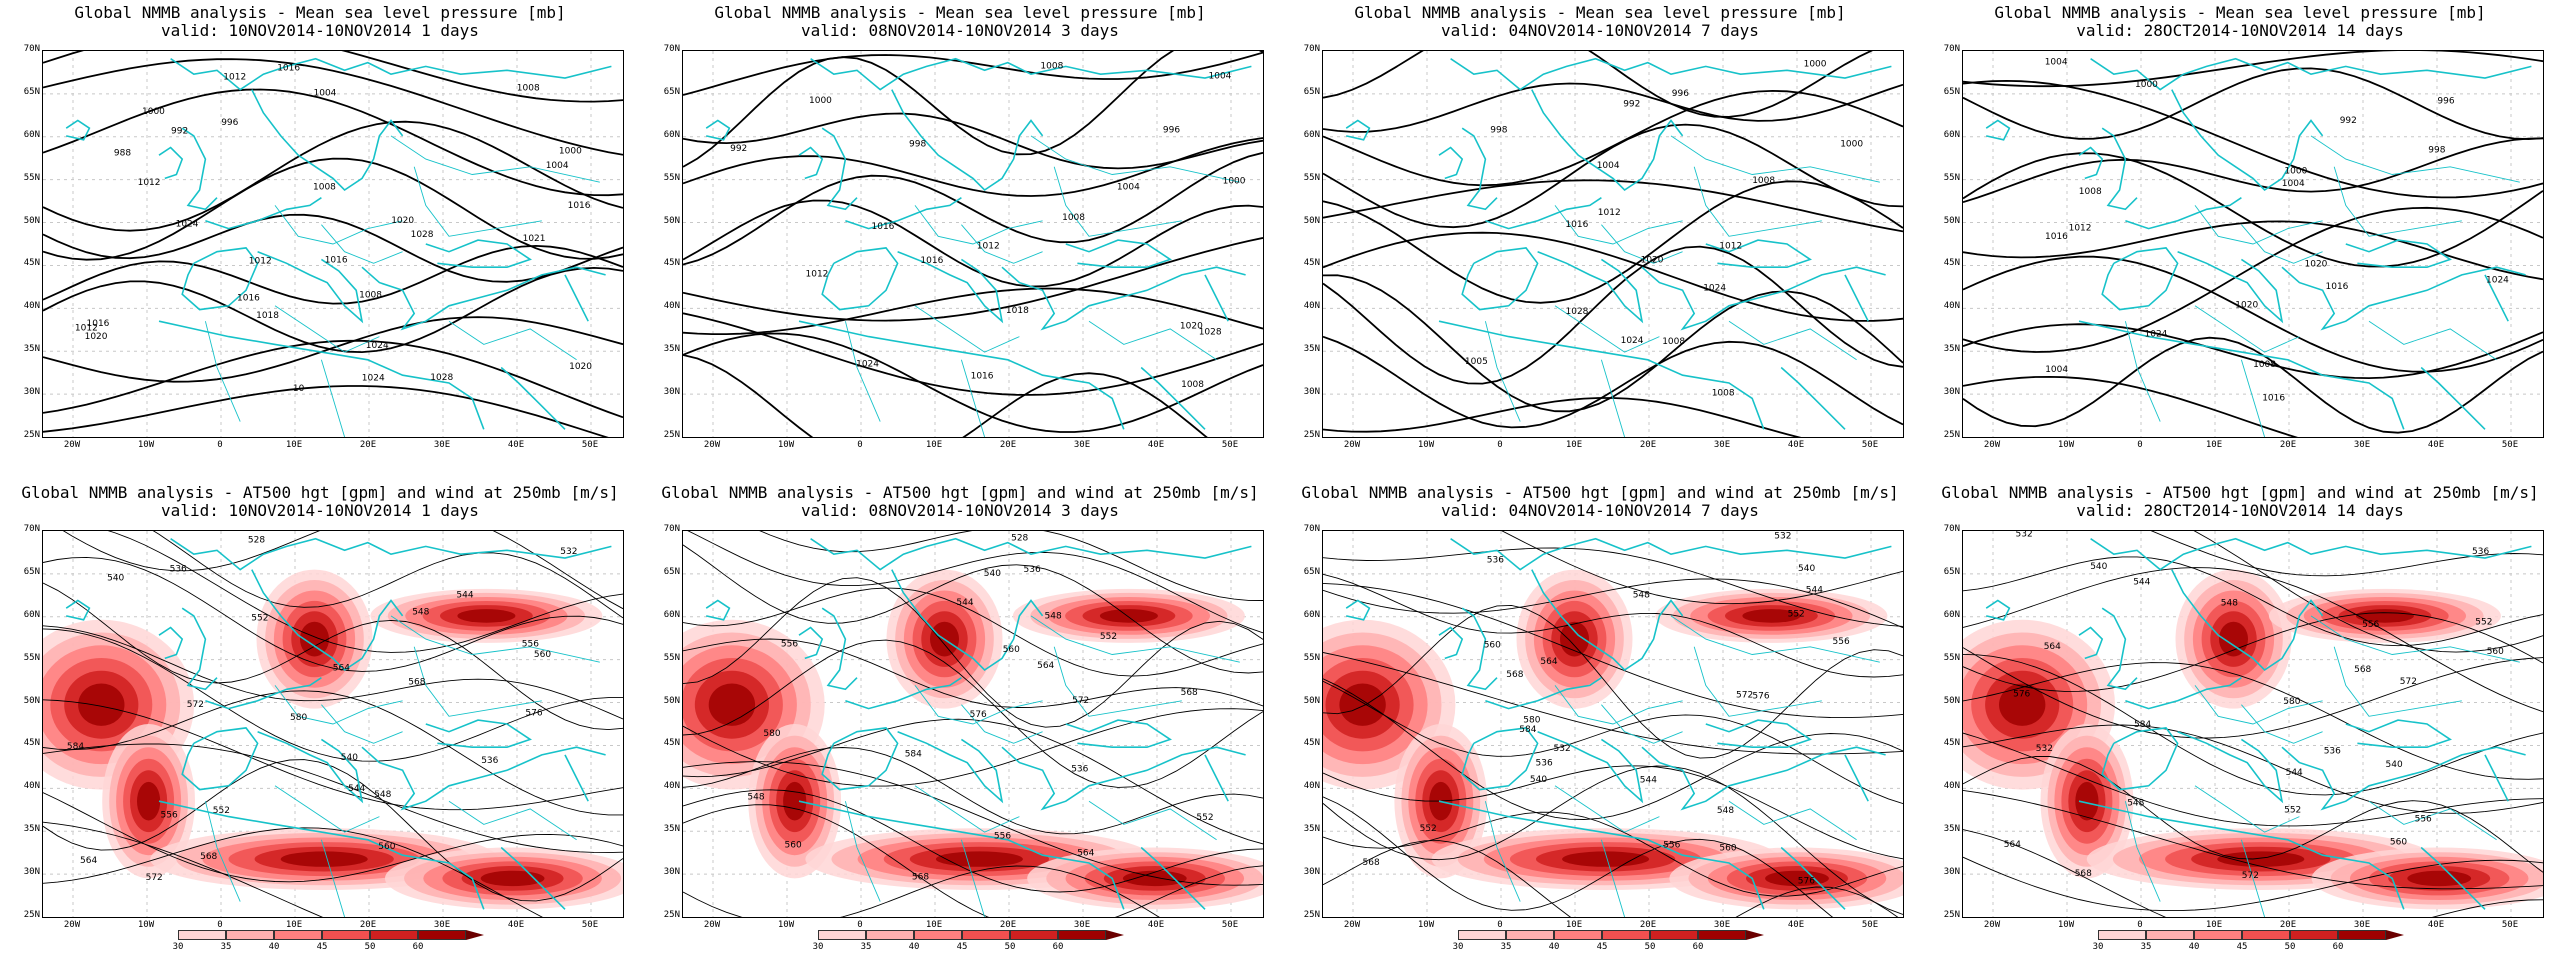 This screenshot has height=960, width=2560. What do you see at coordinates (970, 942) in the screenshot?
I see `wind-colorbar: 30 35 40 45 50 60` at bounding box center [970, 942].